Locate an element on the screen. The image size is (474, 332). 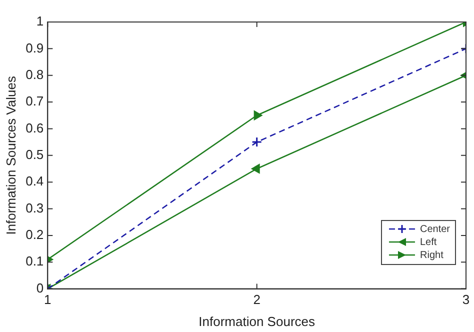
y-tick-label: 0.3 is located at coordinates (35, 208).